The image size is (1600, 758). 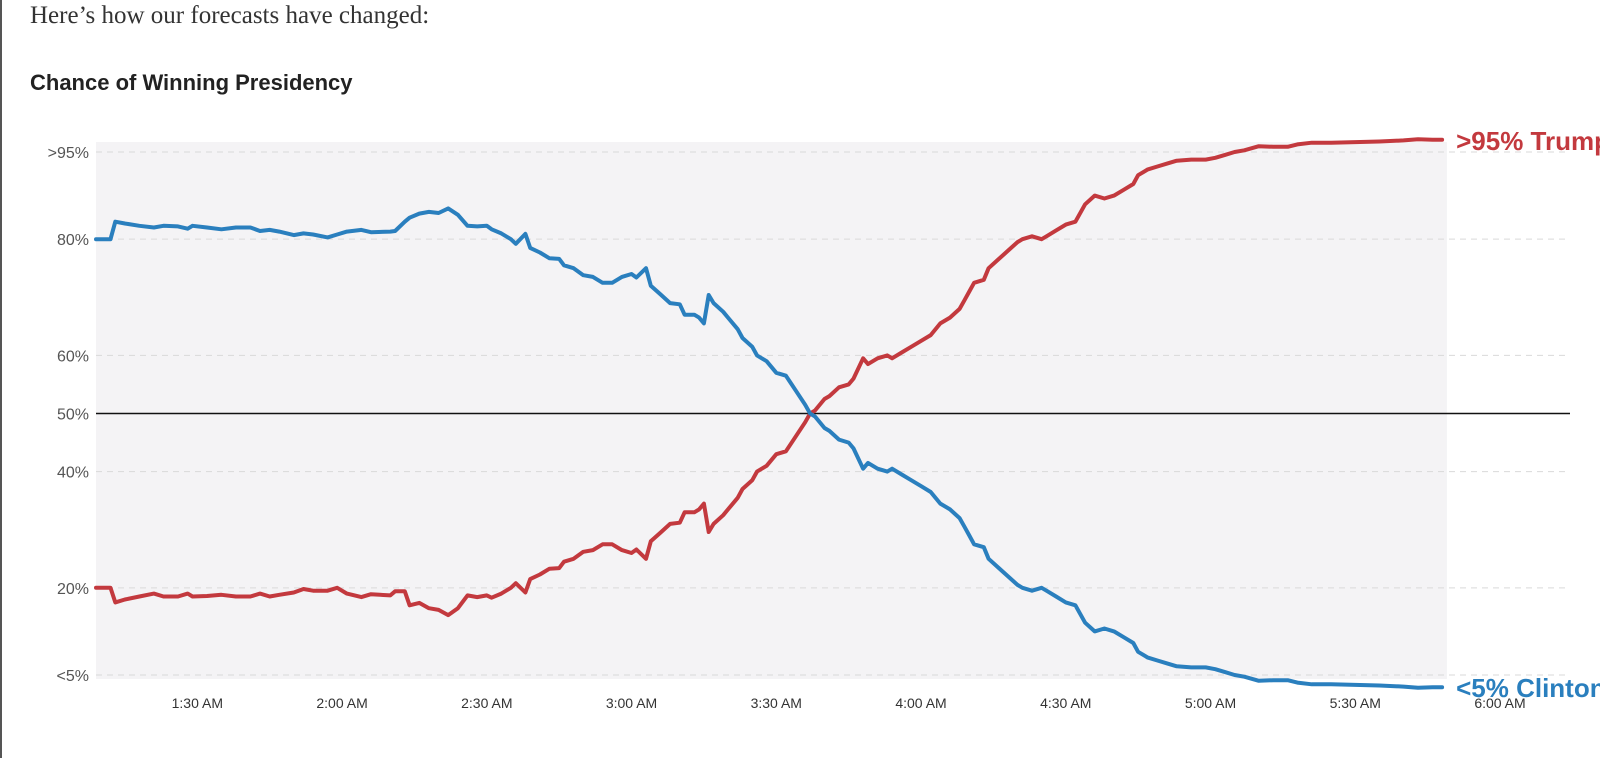 I want to click on end-label-clinton: <5% Clinton, so click(x=1528, y=688).